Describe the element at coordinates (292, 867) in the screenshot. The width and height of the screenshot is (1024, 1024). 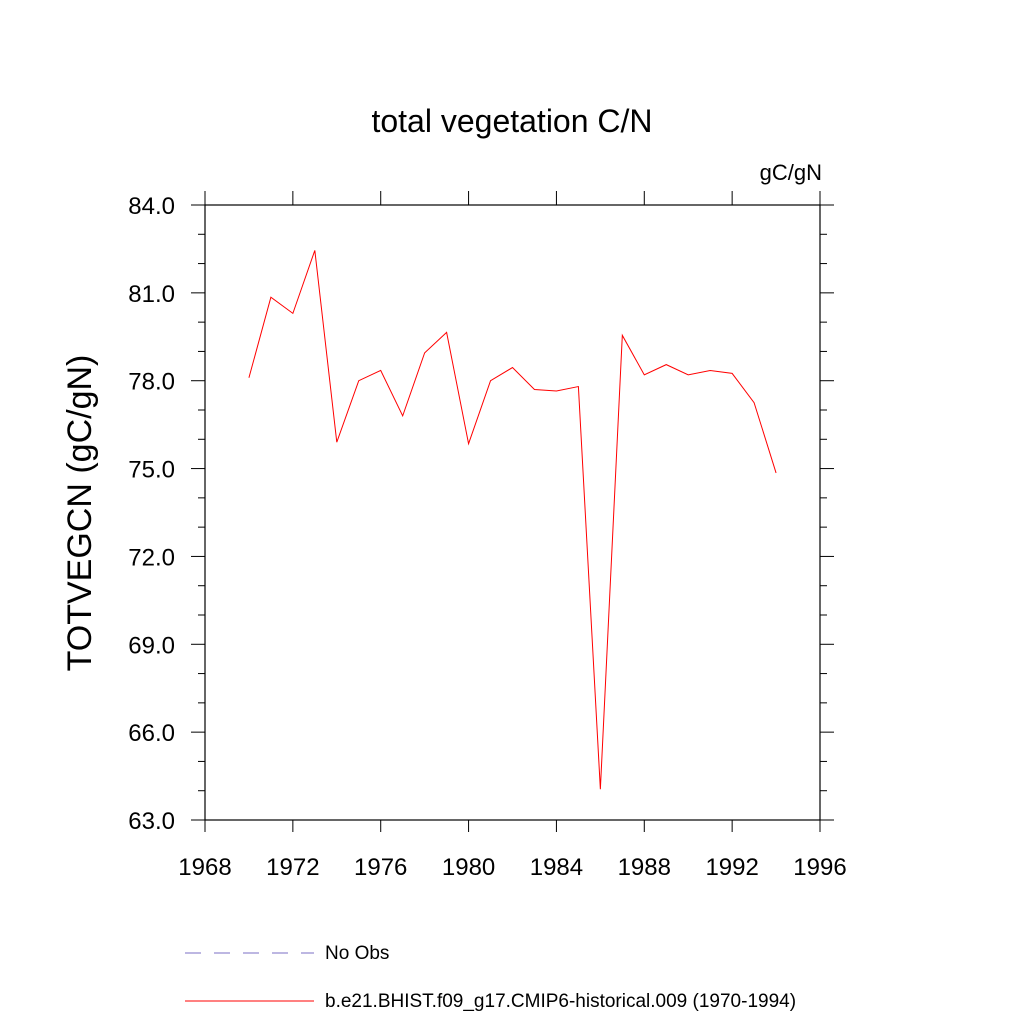
I see `x-tick-label: 1972` at that location.